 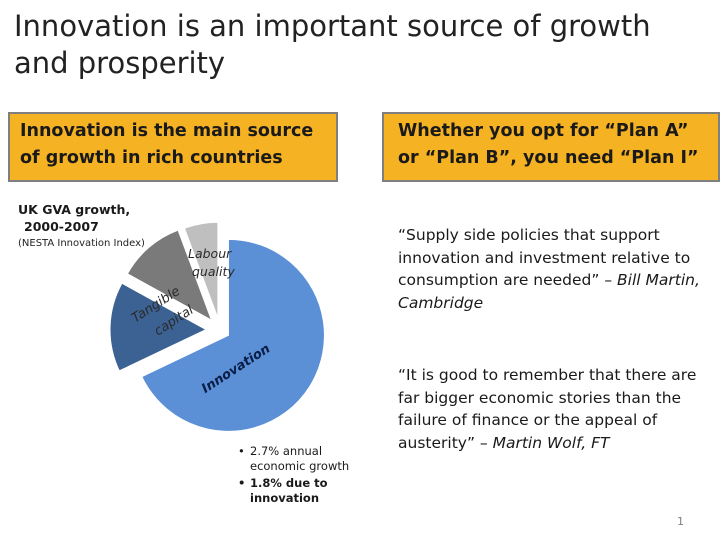 What do you see at coordinates (61, 226) in the screenshot?
I see `chart-header-line-2: 2000-2007` at bounding box center [61, 226].